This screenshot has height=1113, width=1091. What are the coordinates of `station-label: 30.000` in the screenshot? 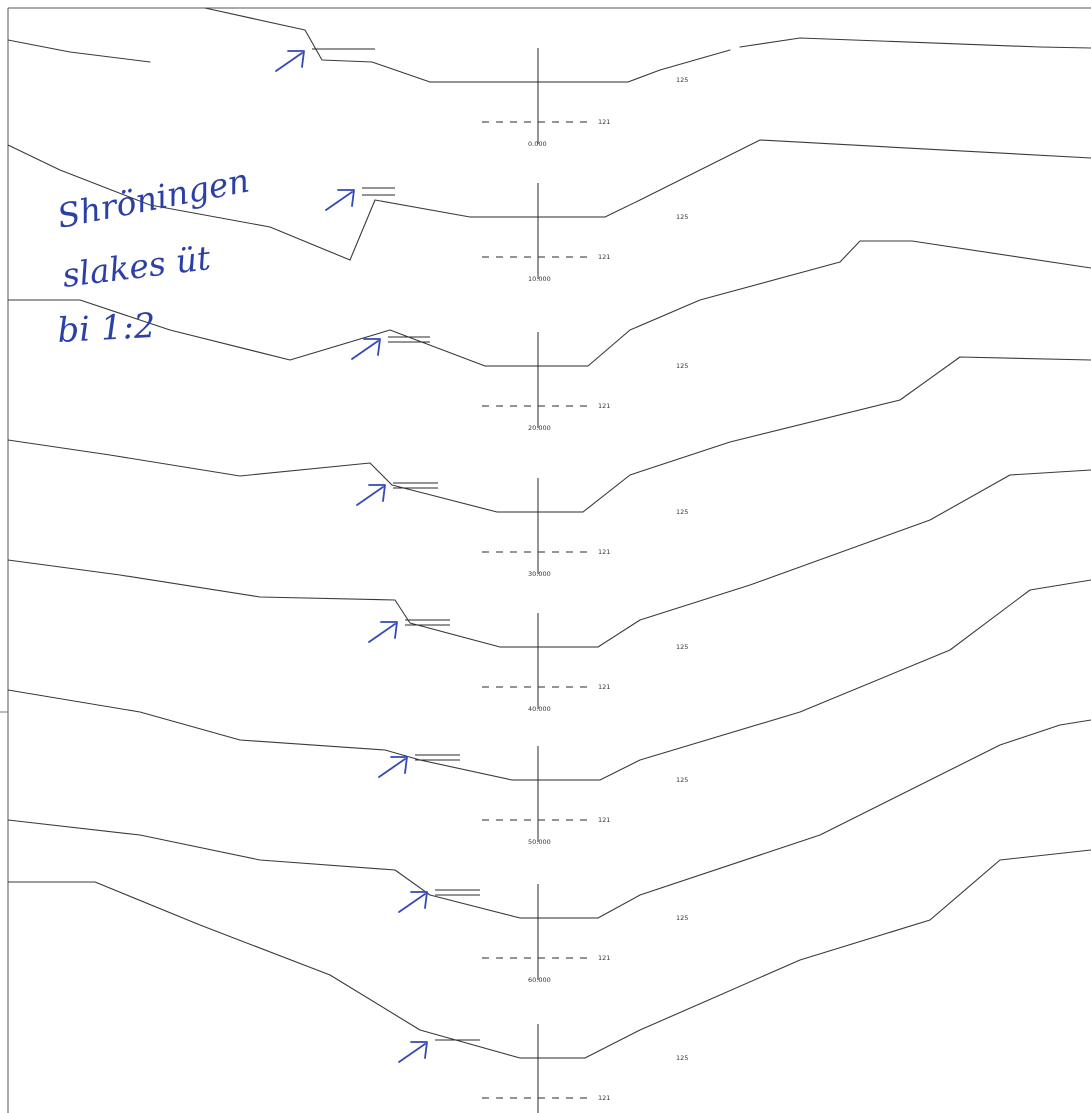 It's located at (539, 574).